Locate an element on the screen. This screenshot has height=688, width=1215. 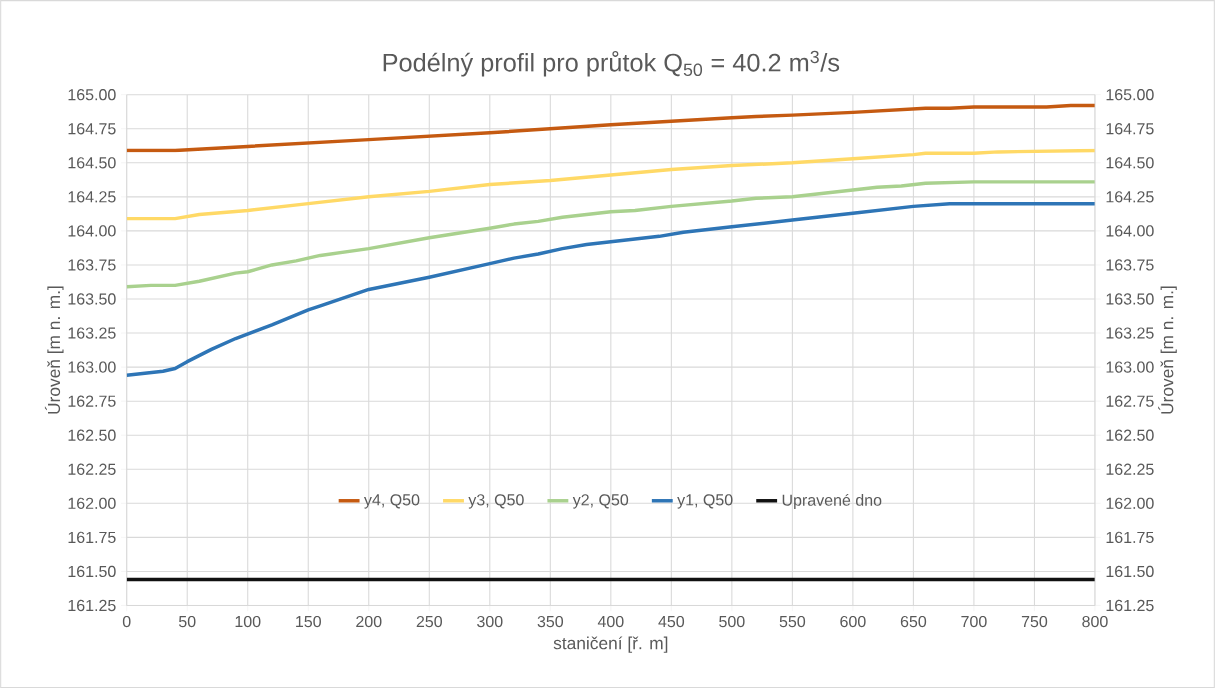
y2-tick-label: 164.75 is located at coordinates (1130, 129).